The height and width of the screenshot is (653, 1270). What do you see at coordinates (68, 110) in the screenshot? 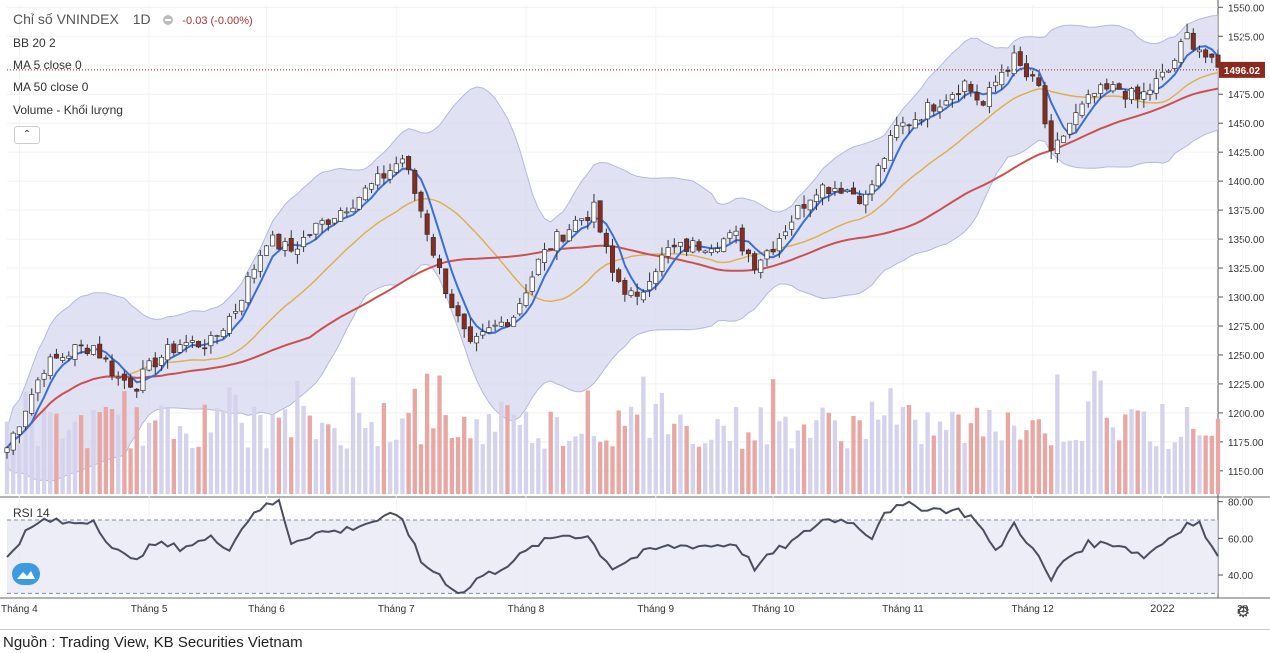
I see `legend-volume: Volume - Khối lượng` at bounding box center [68, 110].